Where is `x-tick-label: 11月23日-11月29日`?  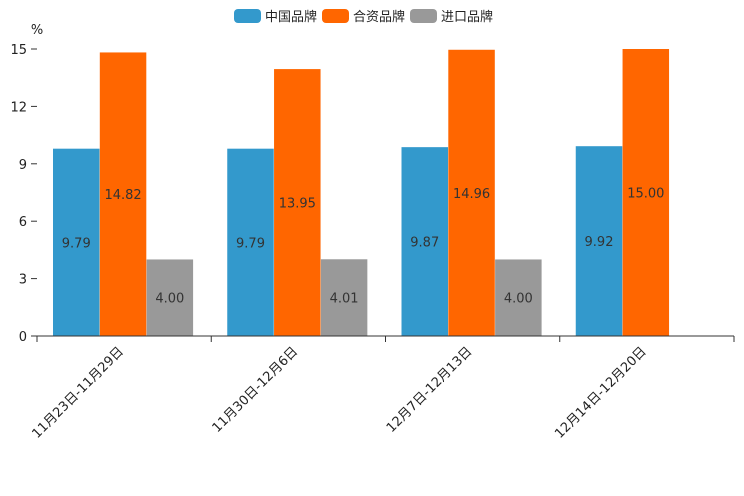 x-tick-label: 11月23日-11月29日 is located at coordinates (77, 392).